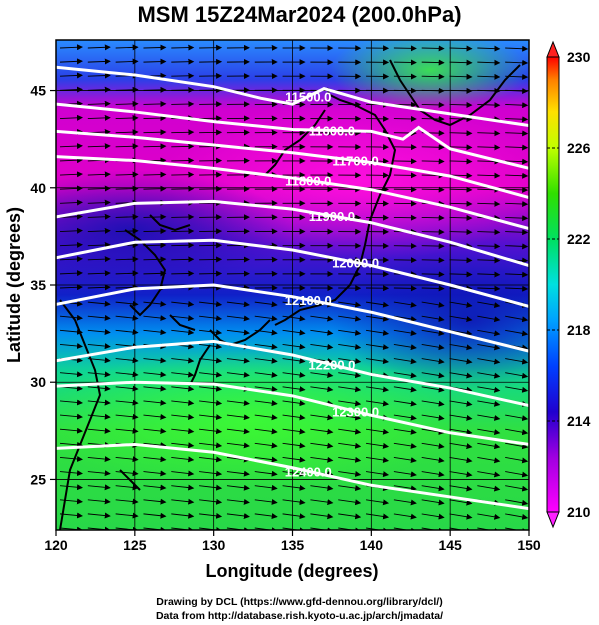  I want to click on contour-label: 11500.0, so click(308, 96).